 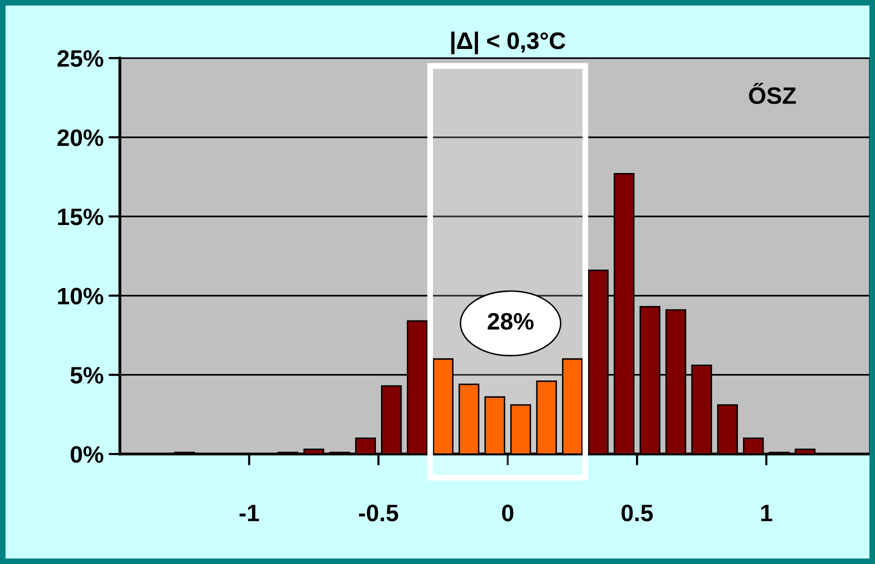 What do you see at coordinates (80, 58) in the screenshot?
I see `y-tick-label: 25%` at bounding box center [80, 58].